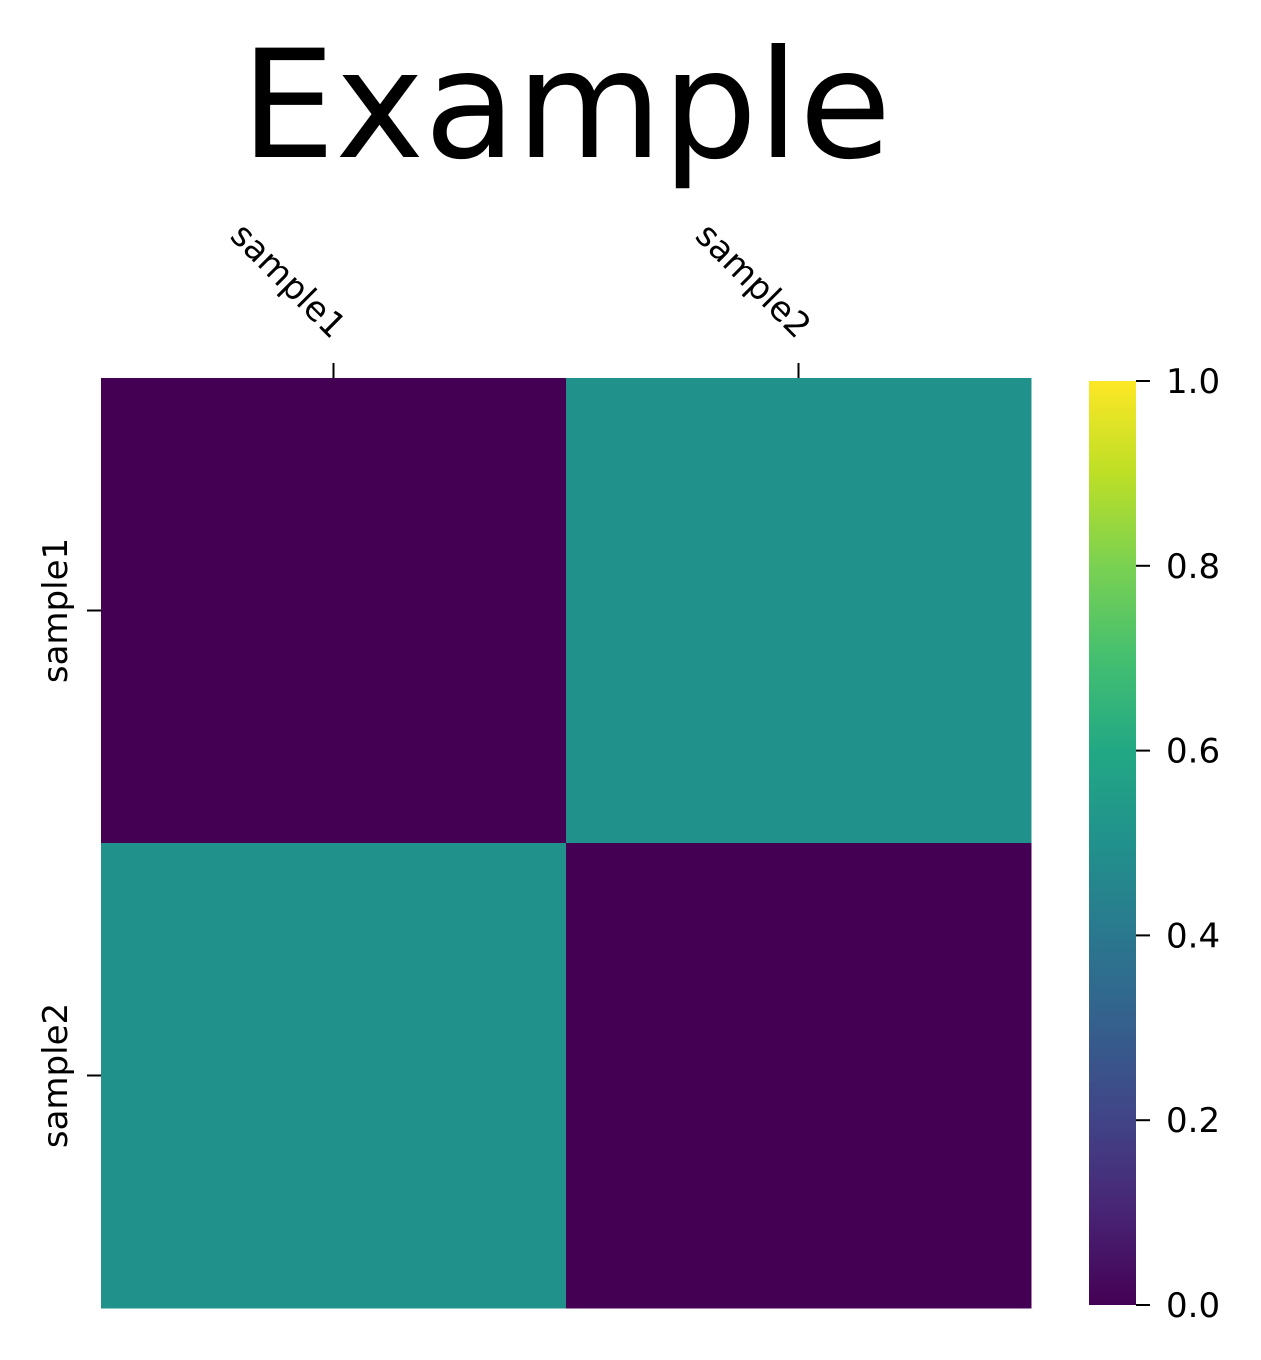  Describe the element at coordinates (799, 1076) in the screenshot. I see `heatmap-cell-sample2-sample2` at that location.